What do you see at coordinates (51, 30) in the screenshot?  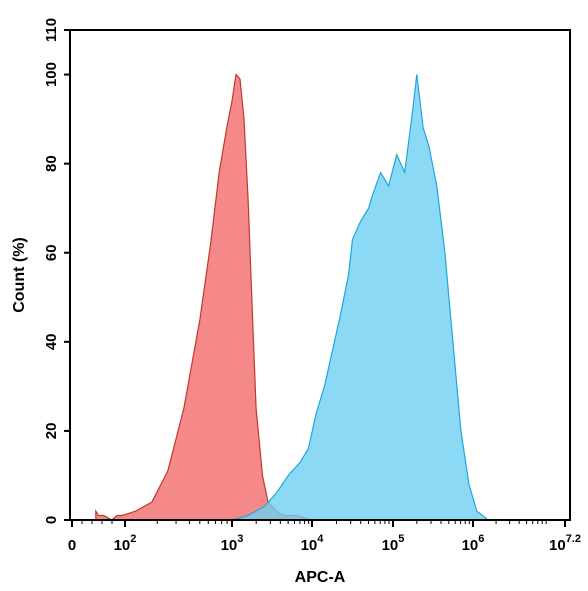 I see `y-tick-label: 110` at bounding box center [51, 30].